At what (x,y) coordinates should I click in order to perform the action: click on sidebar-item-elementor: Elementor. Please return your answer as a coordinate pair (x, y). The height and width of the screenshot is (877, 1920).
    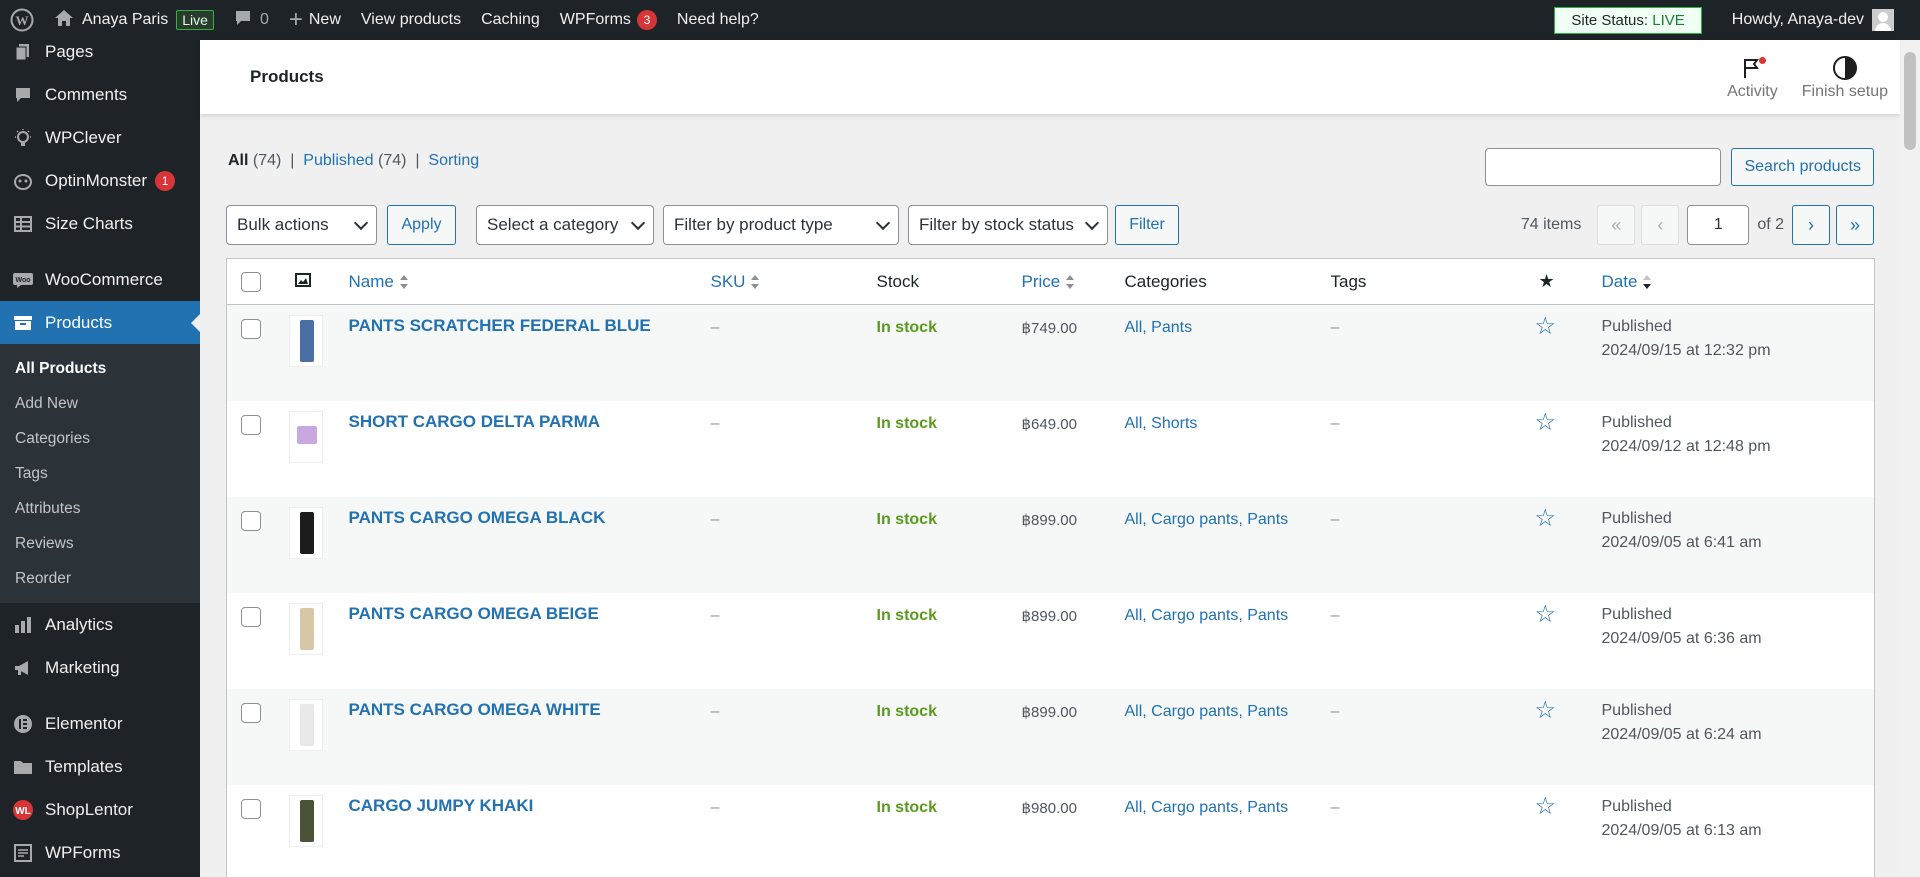
    Looking at the image, I should click on (100, 723).